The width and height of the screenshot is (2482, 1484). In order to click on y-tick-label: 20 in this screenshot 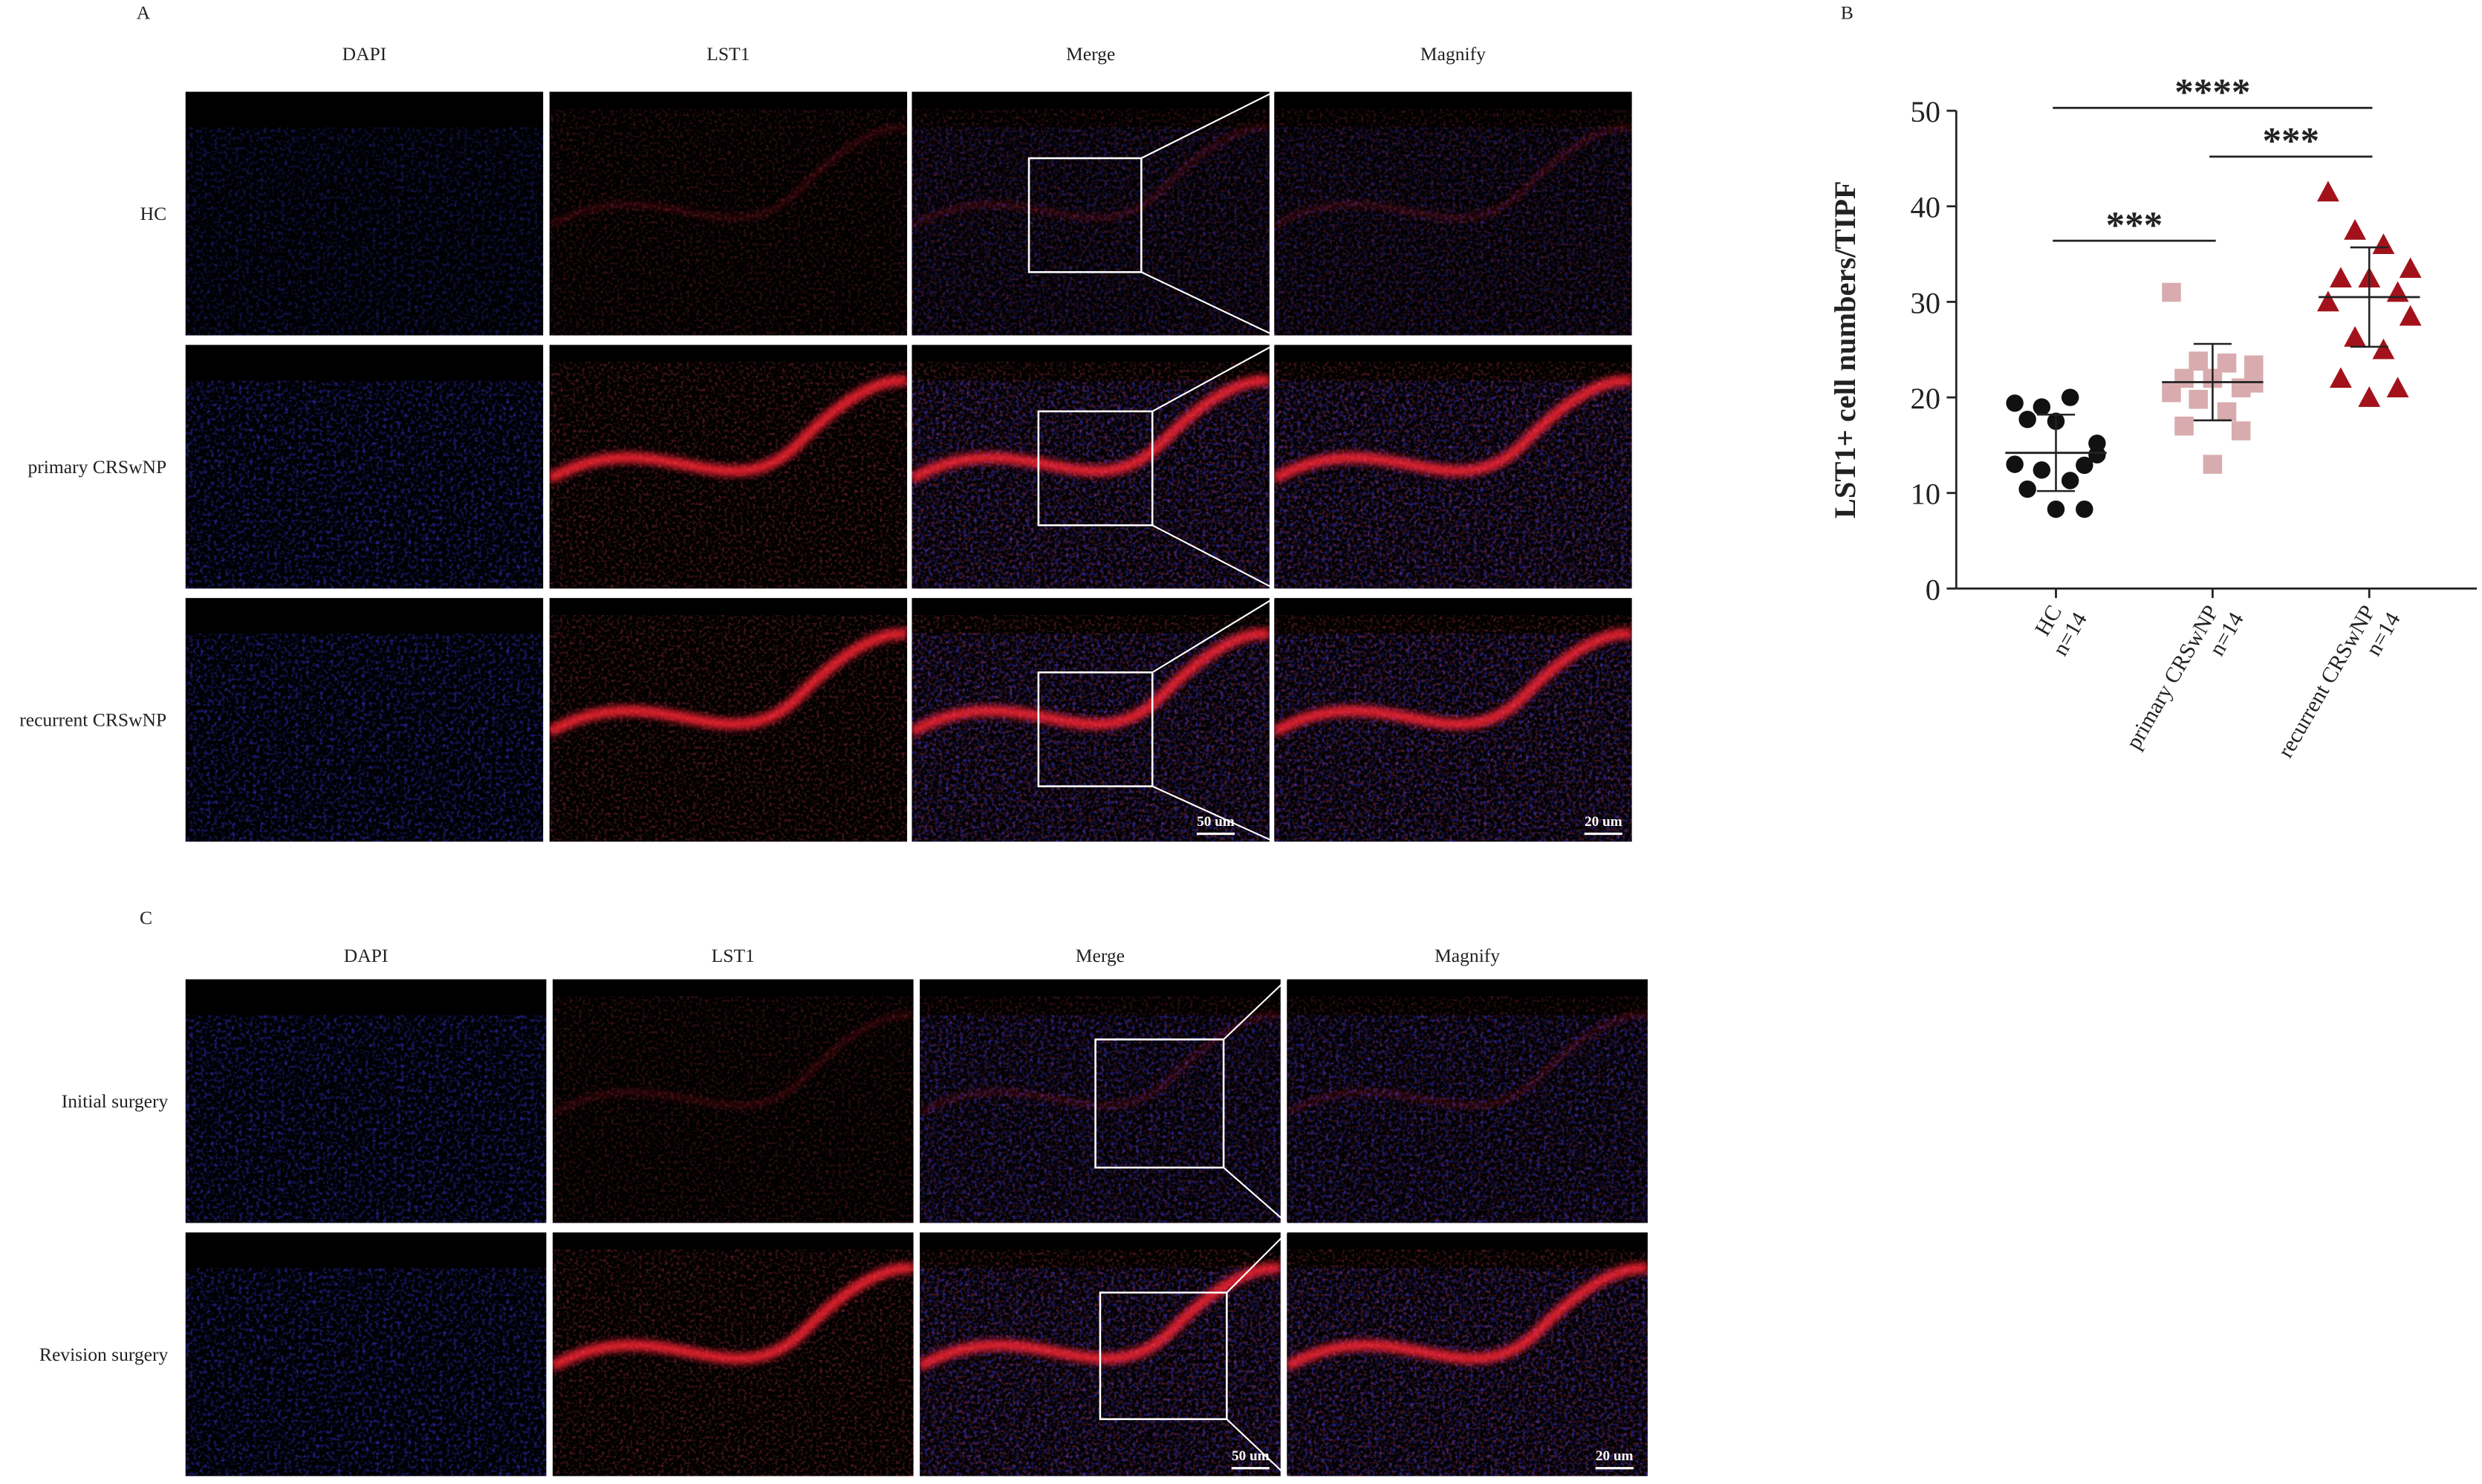, I will do `click(1925, 398)`.